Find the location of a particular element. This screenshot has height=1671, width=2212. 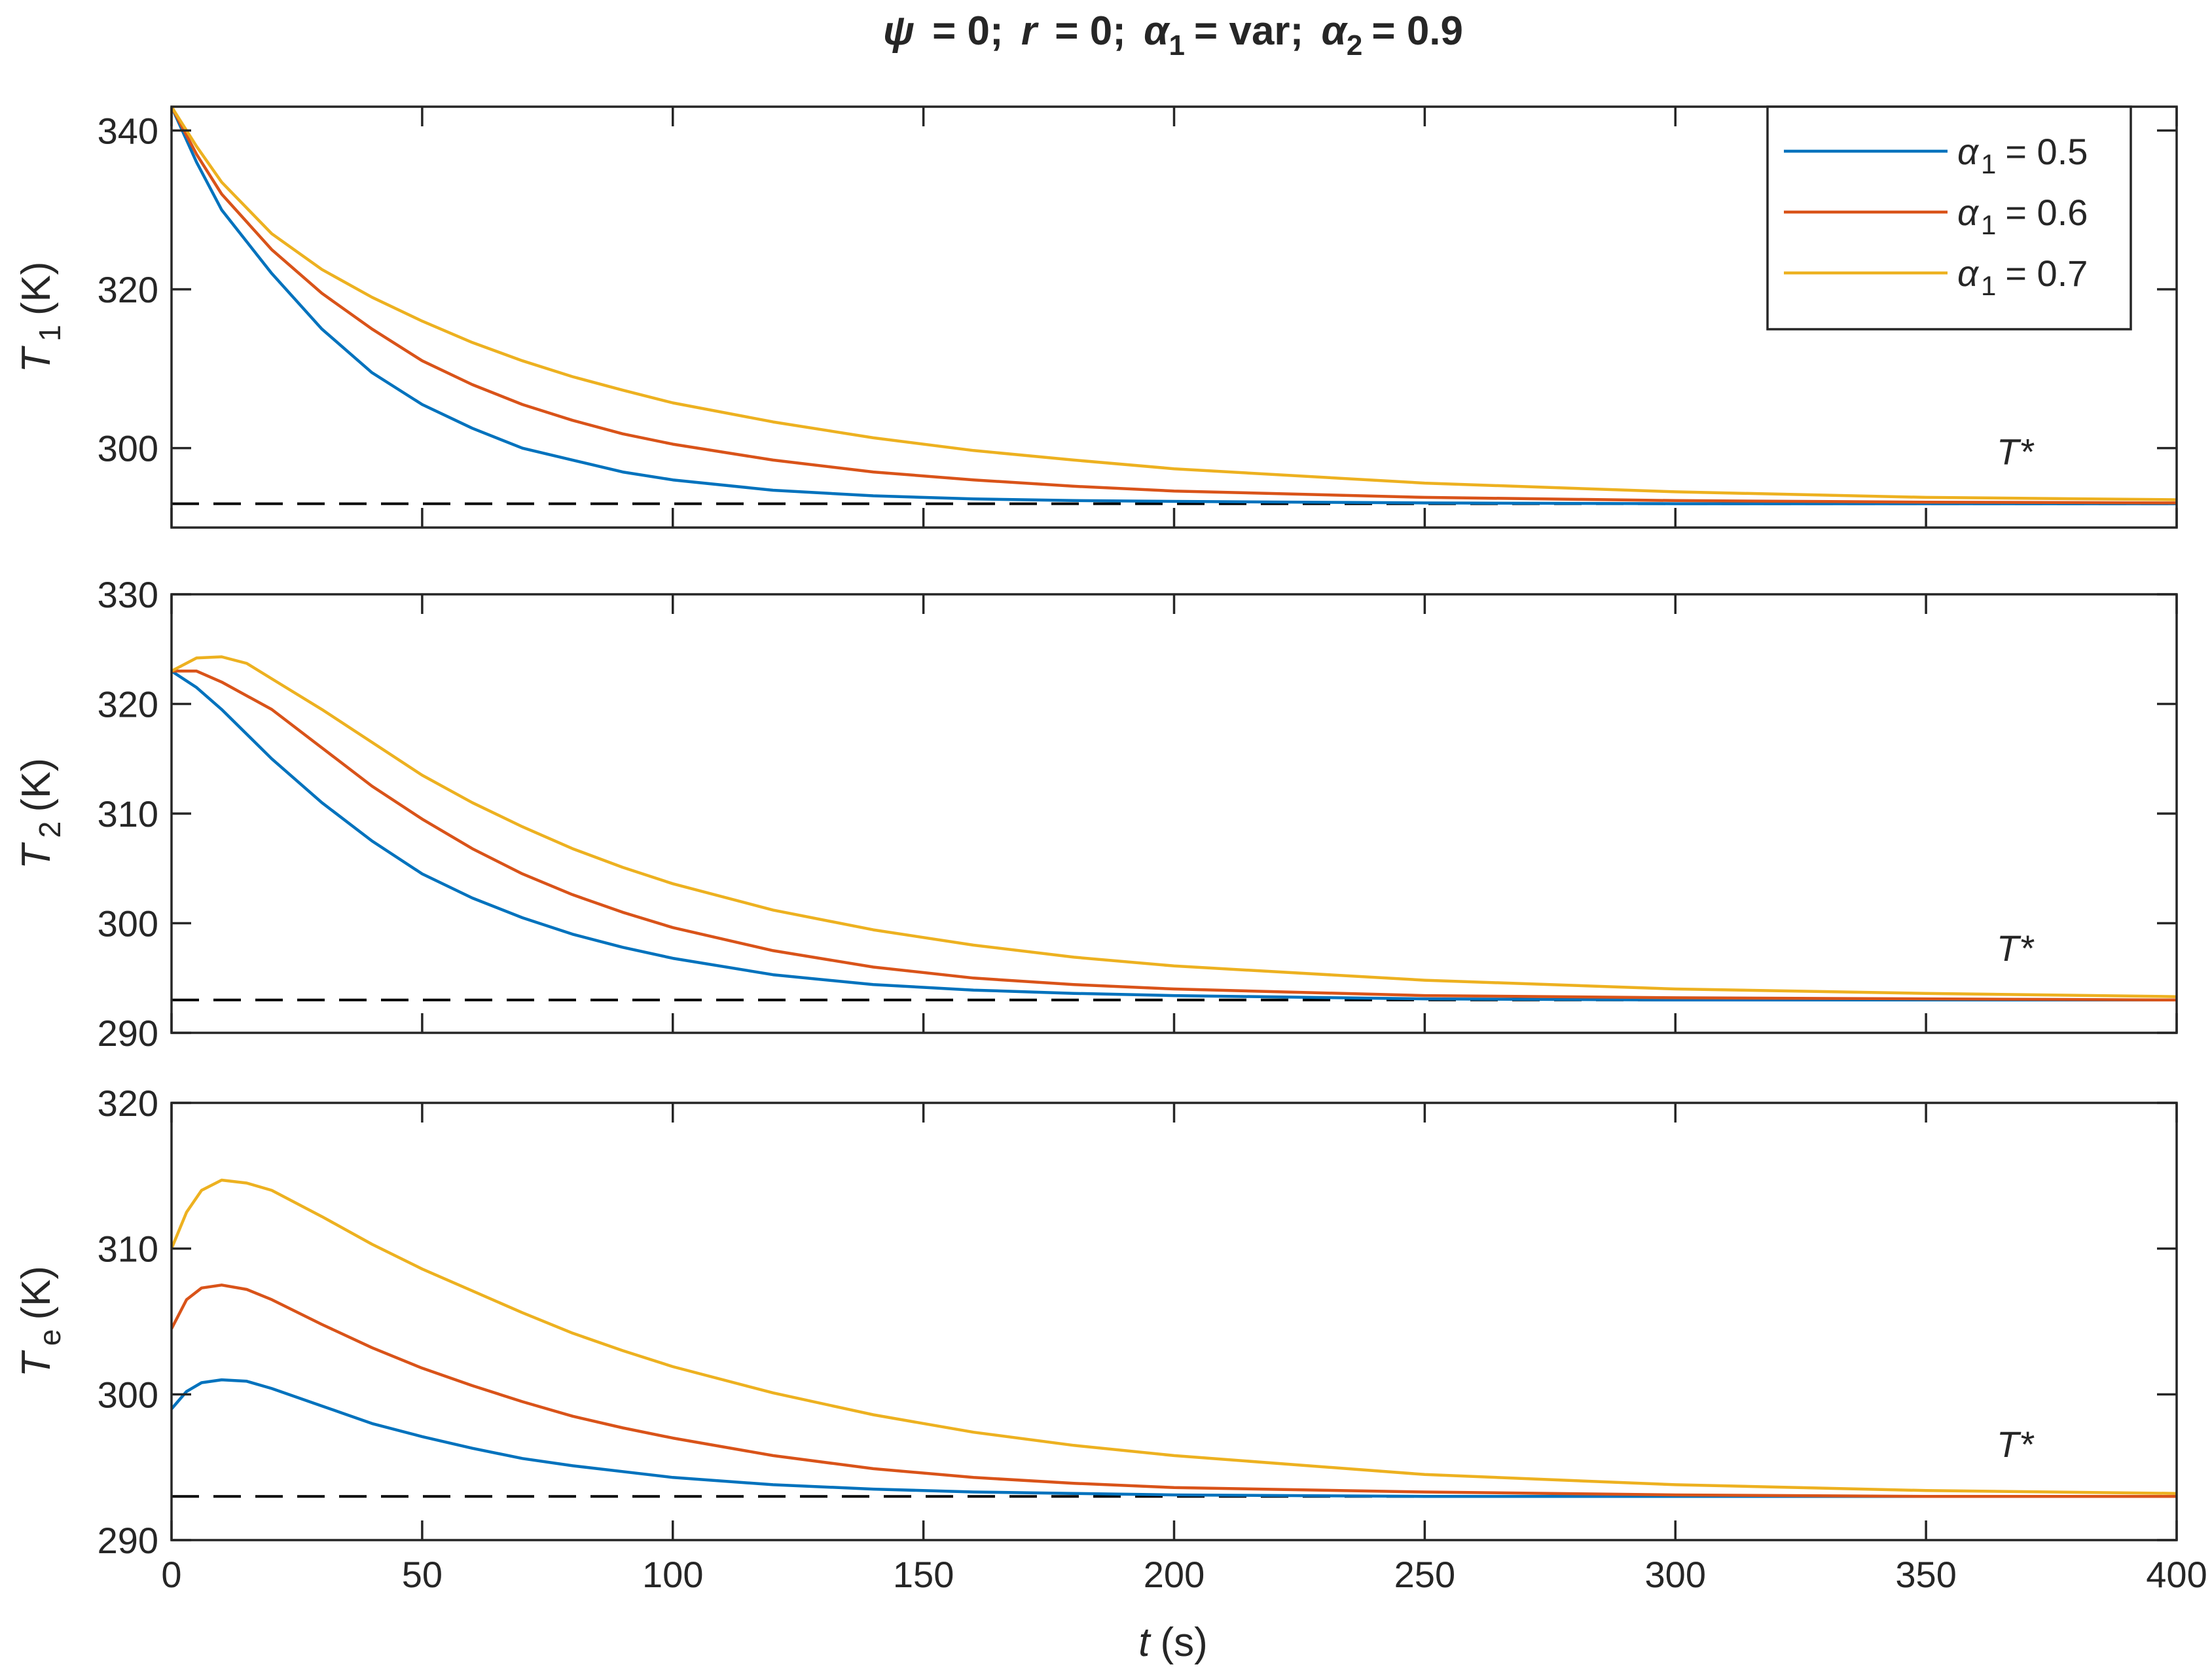

legend-entry: α1 = 0.7 is located at coordinates (2023, 277).